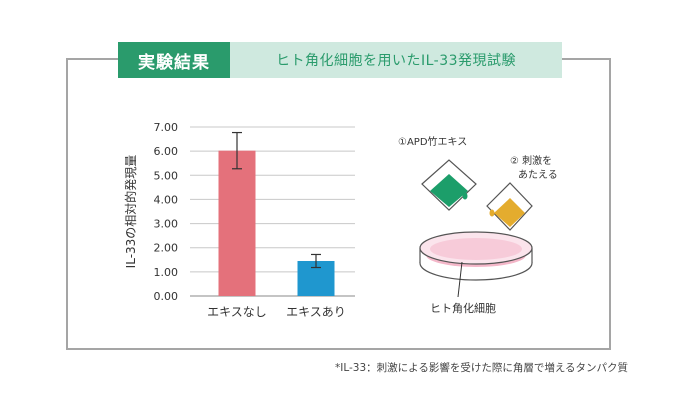  What do you see at coordinates (509, 206) in the screenshot?
I see `yellow-stimulus-bottle-icon` at bounding box center [509, 206].